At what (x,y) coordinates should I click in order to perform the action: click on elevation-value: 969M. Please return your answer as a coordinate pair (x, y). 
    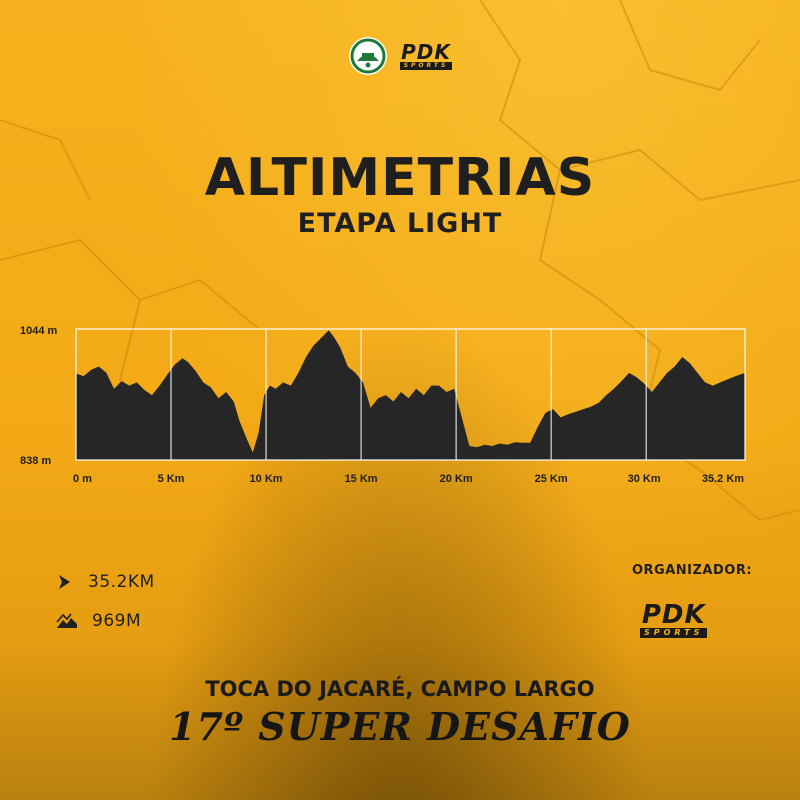
    Looking at the image, I should click on (117, 621).